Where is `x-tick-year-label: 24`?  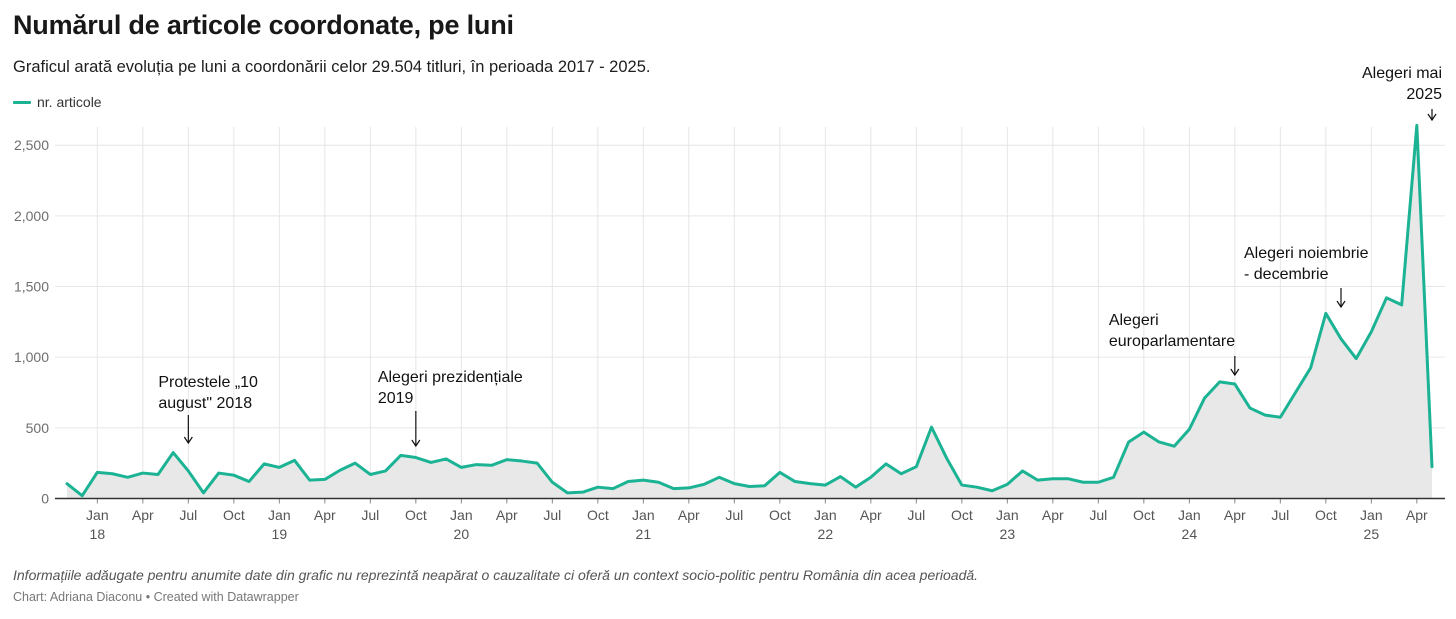 x-tick-year-label: 24 is located at coordinates (1190, 534).